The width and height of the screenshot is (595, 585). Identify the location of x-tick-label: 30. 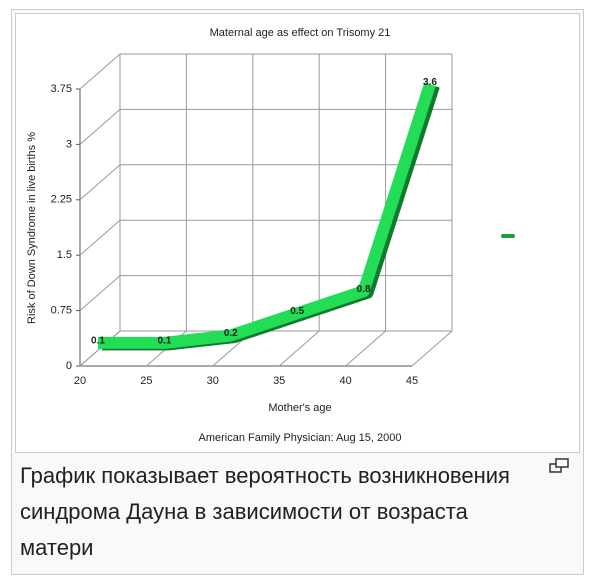
(213, 381).